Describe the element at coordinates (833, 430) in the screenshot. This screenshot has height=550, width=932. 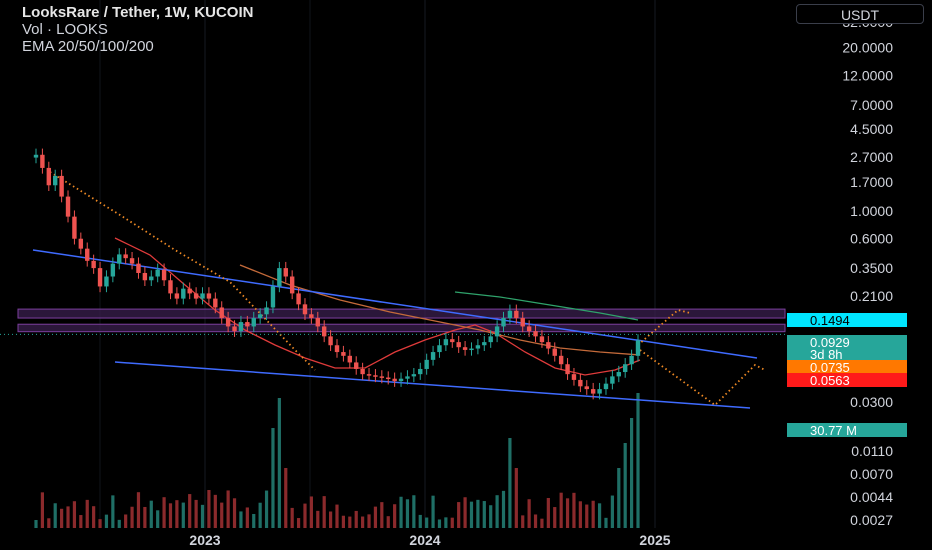
I see `price-tag-label: 30.77 M` at that location.